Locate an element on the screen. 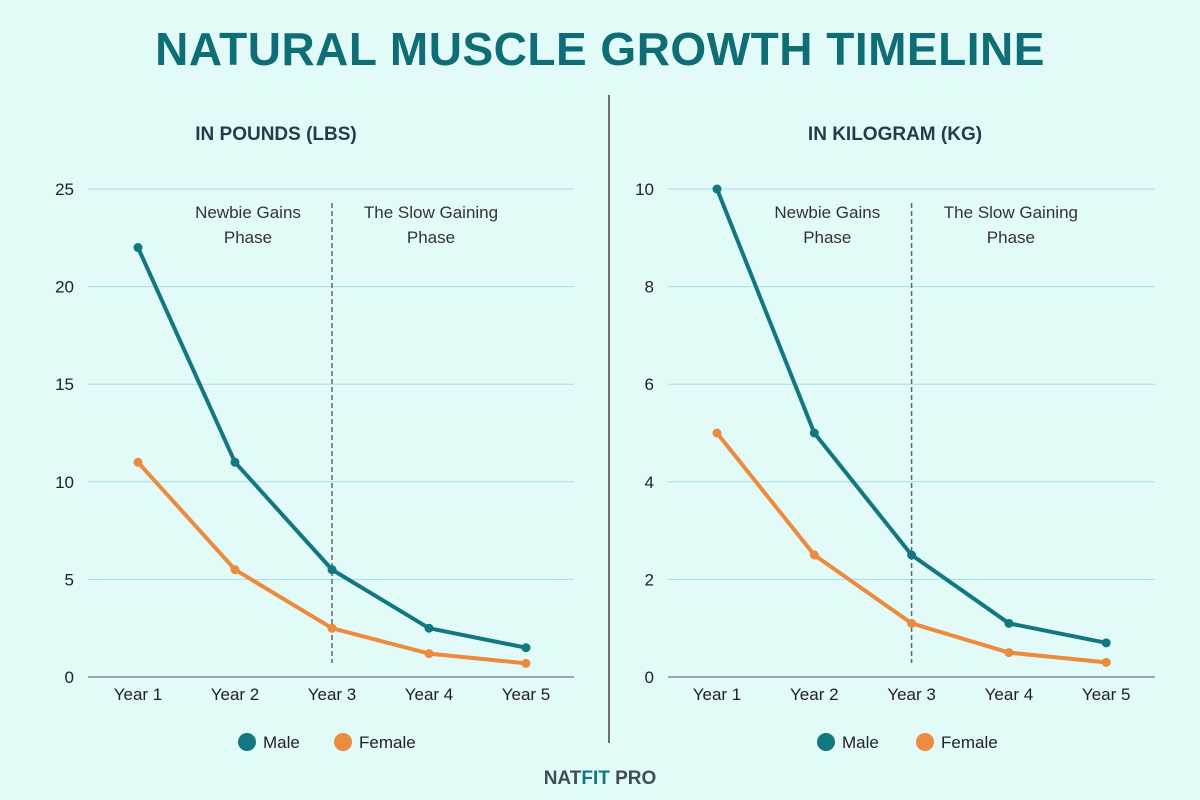 Image resolution: width=1200 pixels, height=800 pixels. chart-title: IN POUNDS (LBS) is located at coordinates (276, 134).